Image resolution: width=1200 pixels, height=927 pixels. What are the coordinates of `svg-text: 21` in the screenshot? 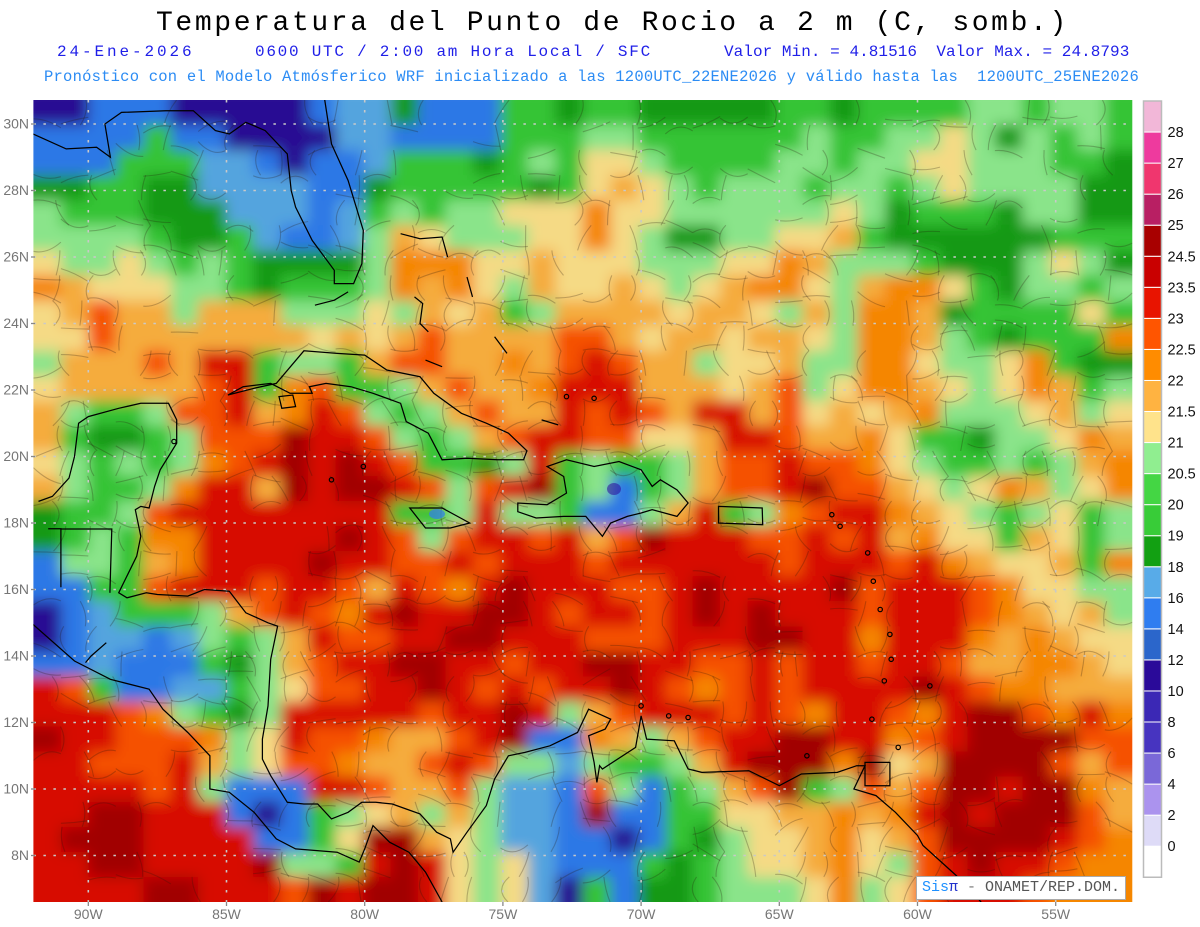 It's located at (1176, 444).